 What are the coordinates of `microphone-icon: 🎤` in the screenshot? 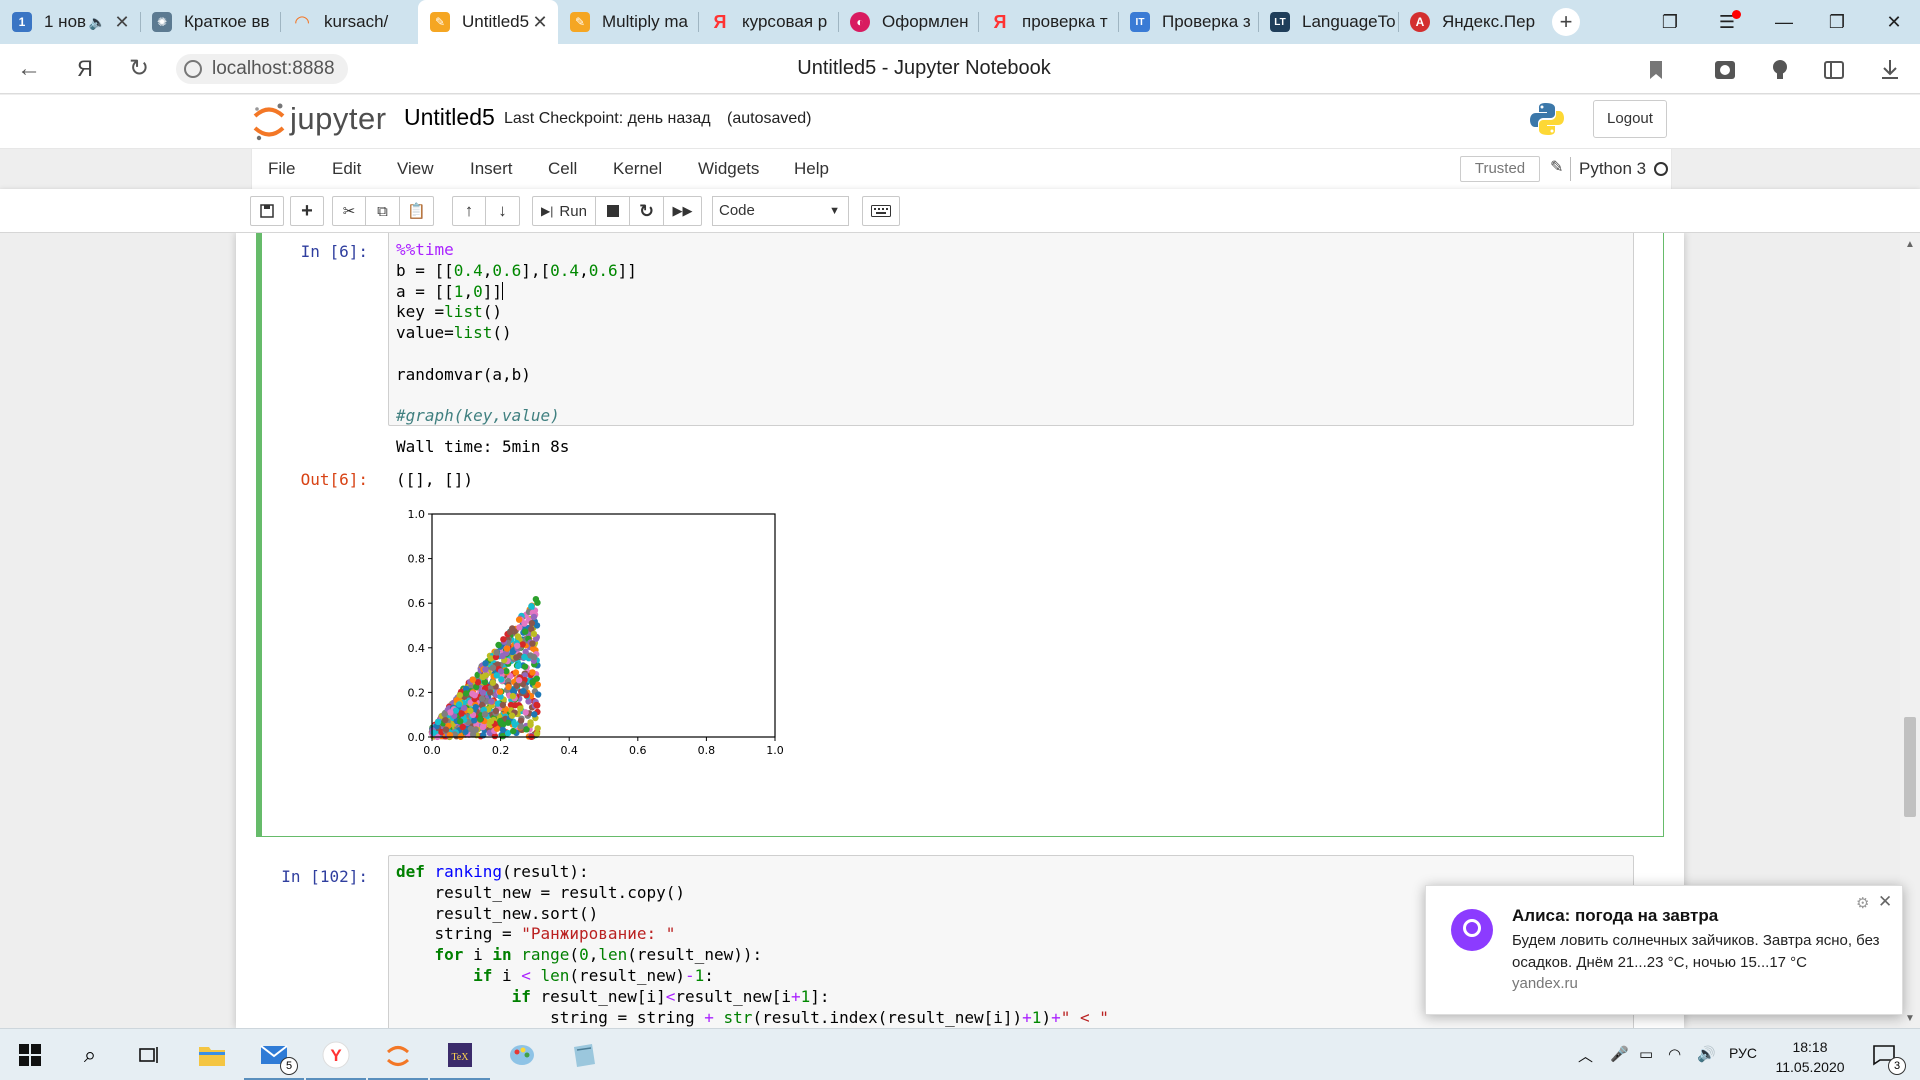 It's located at (1619, 1054).